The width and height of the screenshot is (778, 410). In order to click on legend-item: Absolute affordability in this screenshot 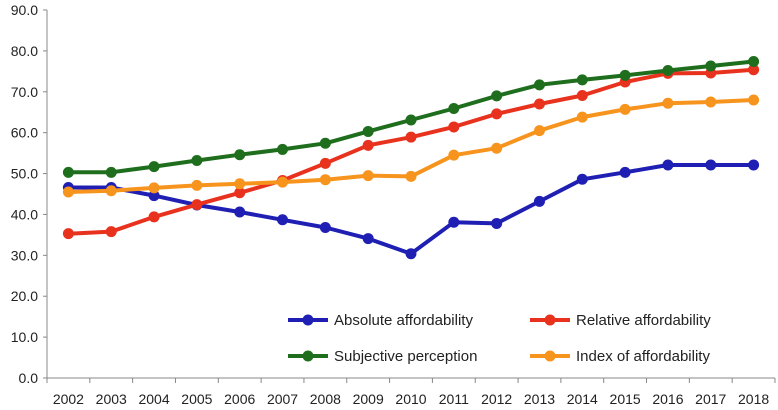, I will do `click(380, 320)`.